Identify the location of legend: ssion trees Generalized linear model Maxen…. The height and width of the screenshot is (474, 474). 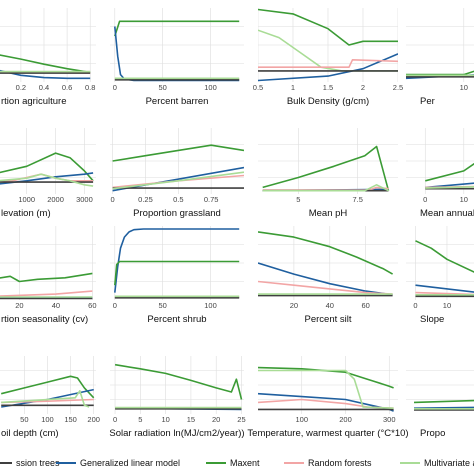
(237, 463).